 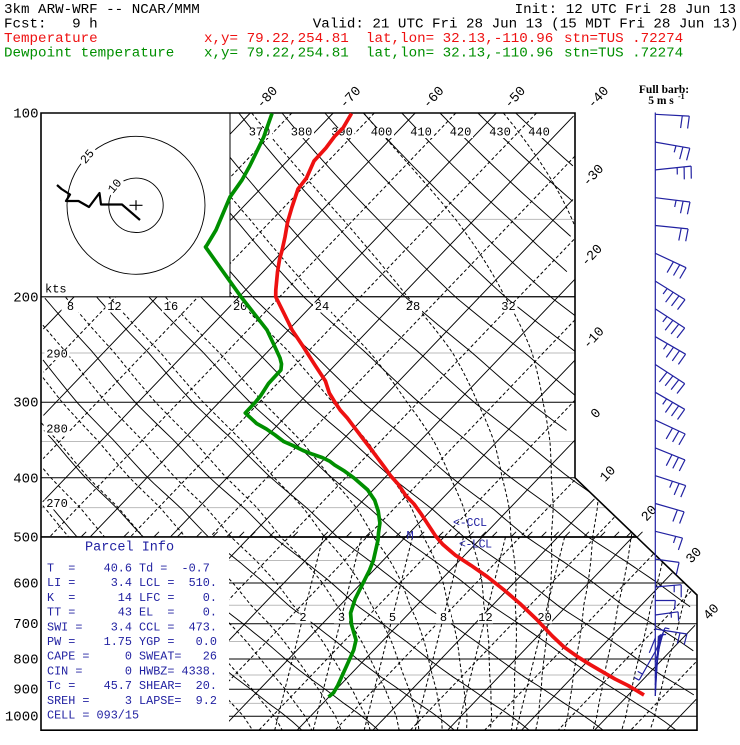 What do you see at coordinates (664, 90) in the screenshot?
I see `svg-text: Full barb:` at bounding box center [664, 90].